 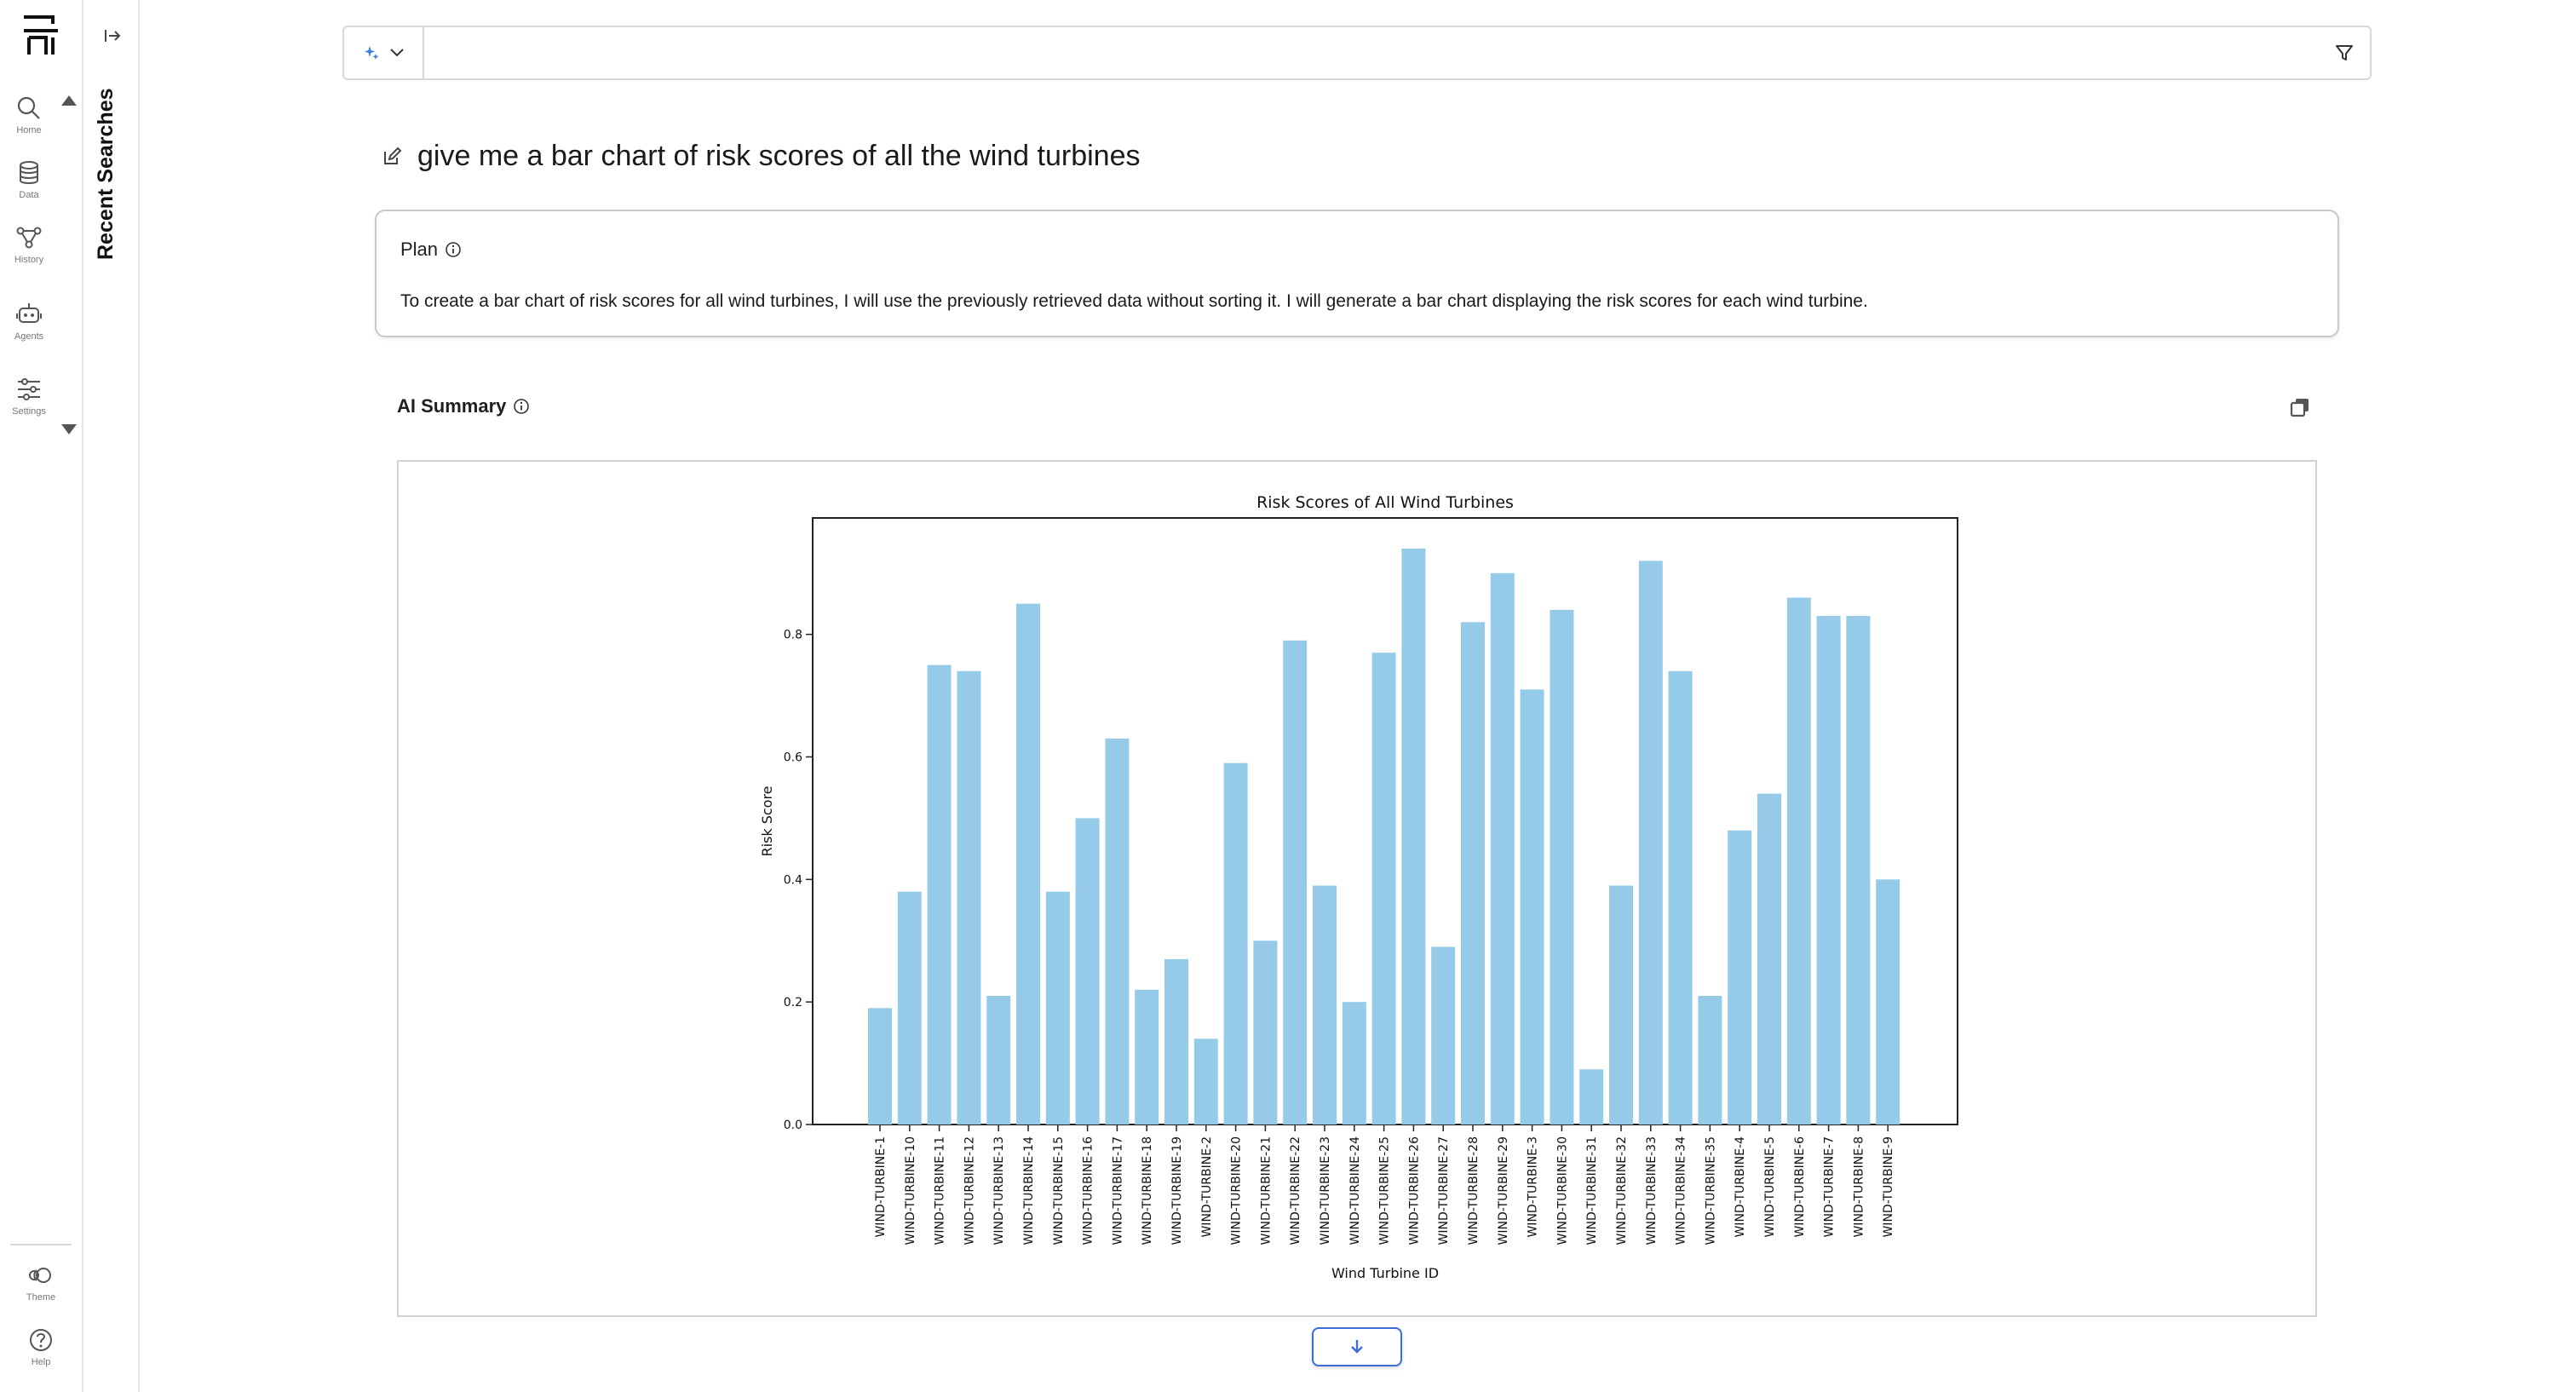 I want to click on rail-scroll-down-icon, so click(x=69, y=429).